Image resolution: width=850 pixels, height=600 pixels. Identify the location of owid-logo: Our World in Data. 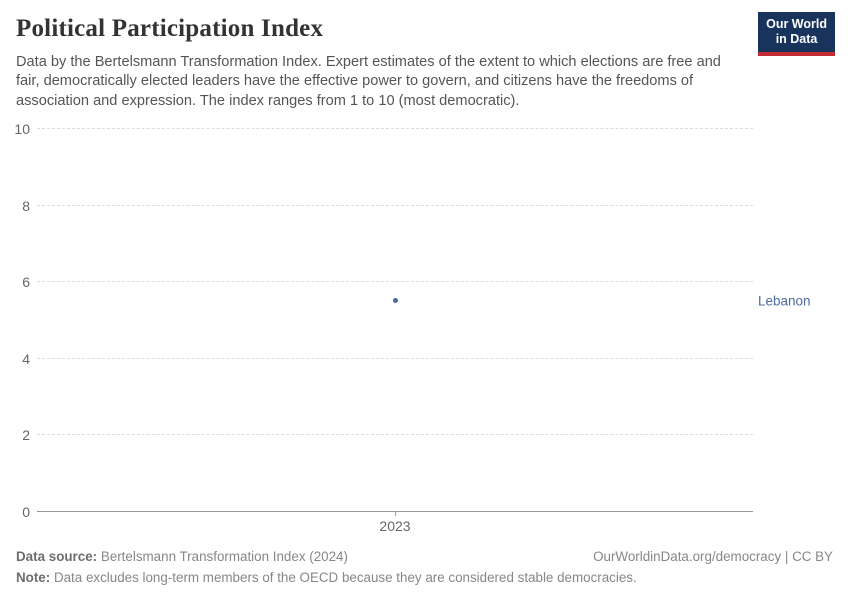
(796, 34).